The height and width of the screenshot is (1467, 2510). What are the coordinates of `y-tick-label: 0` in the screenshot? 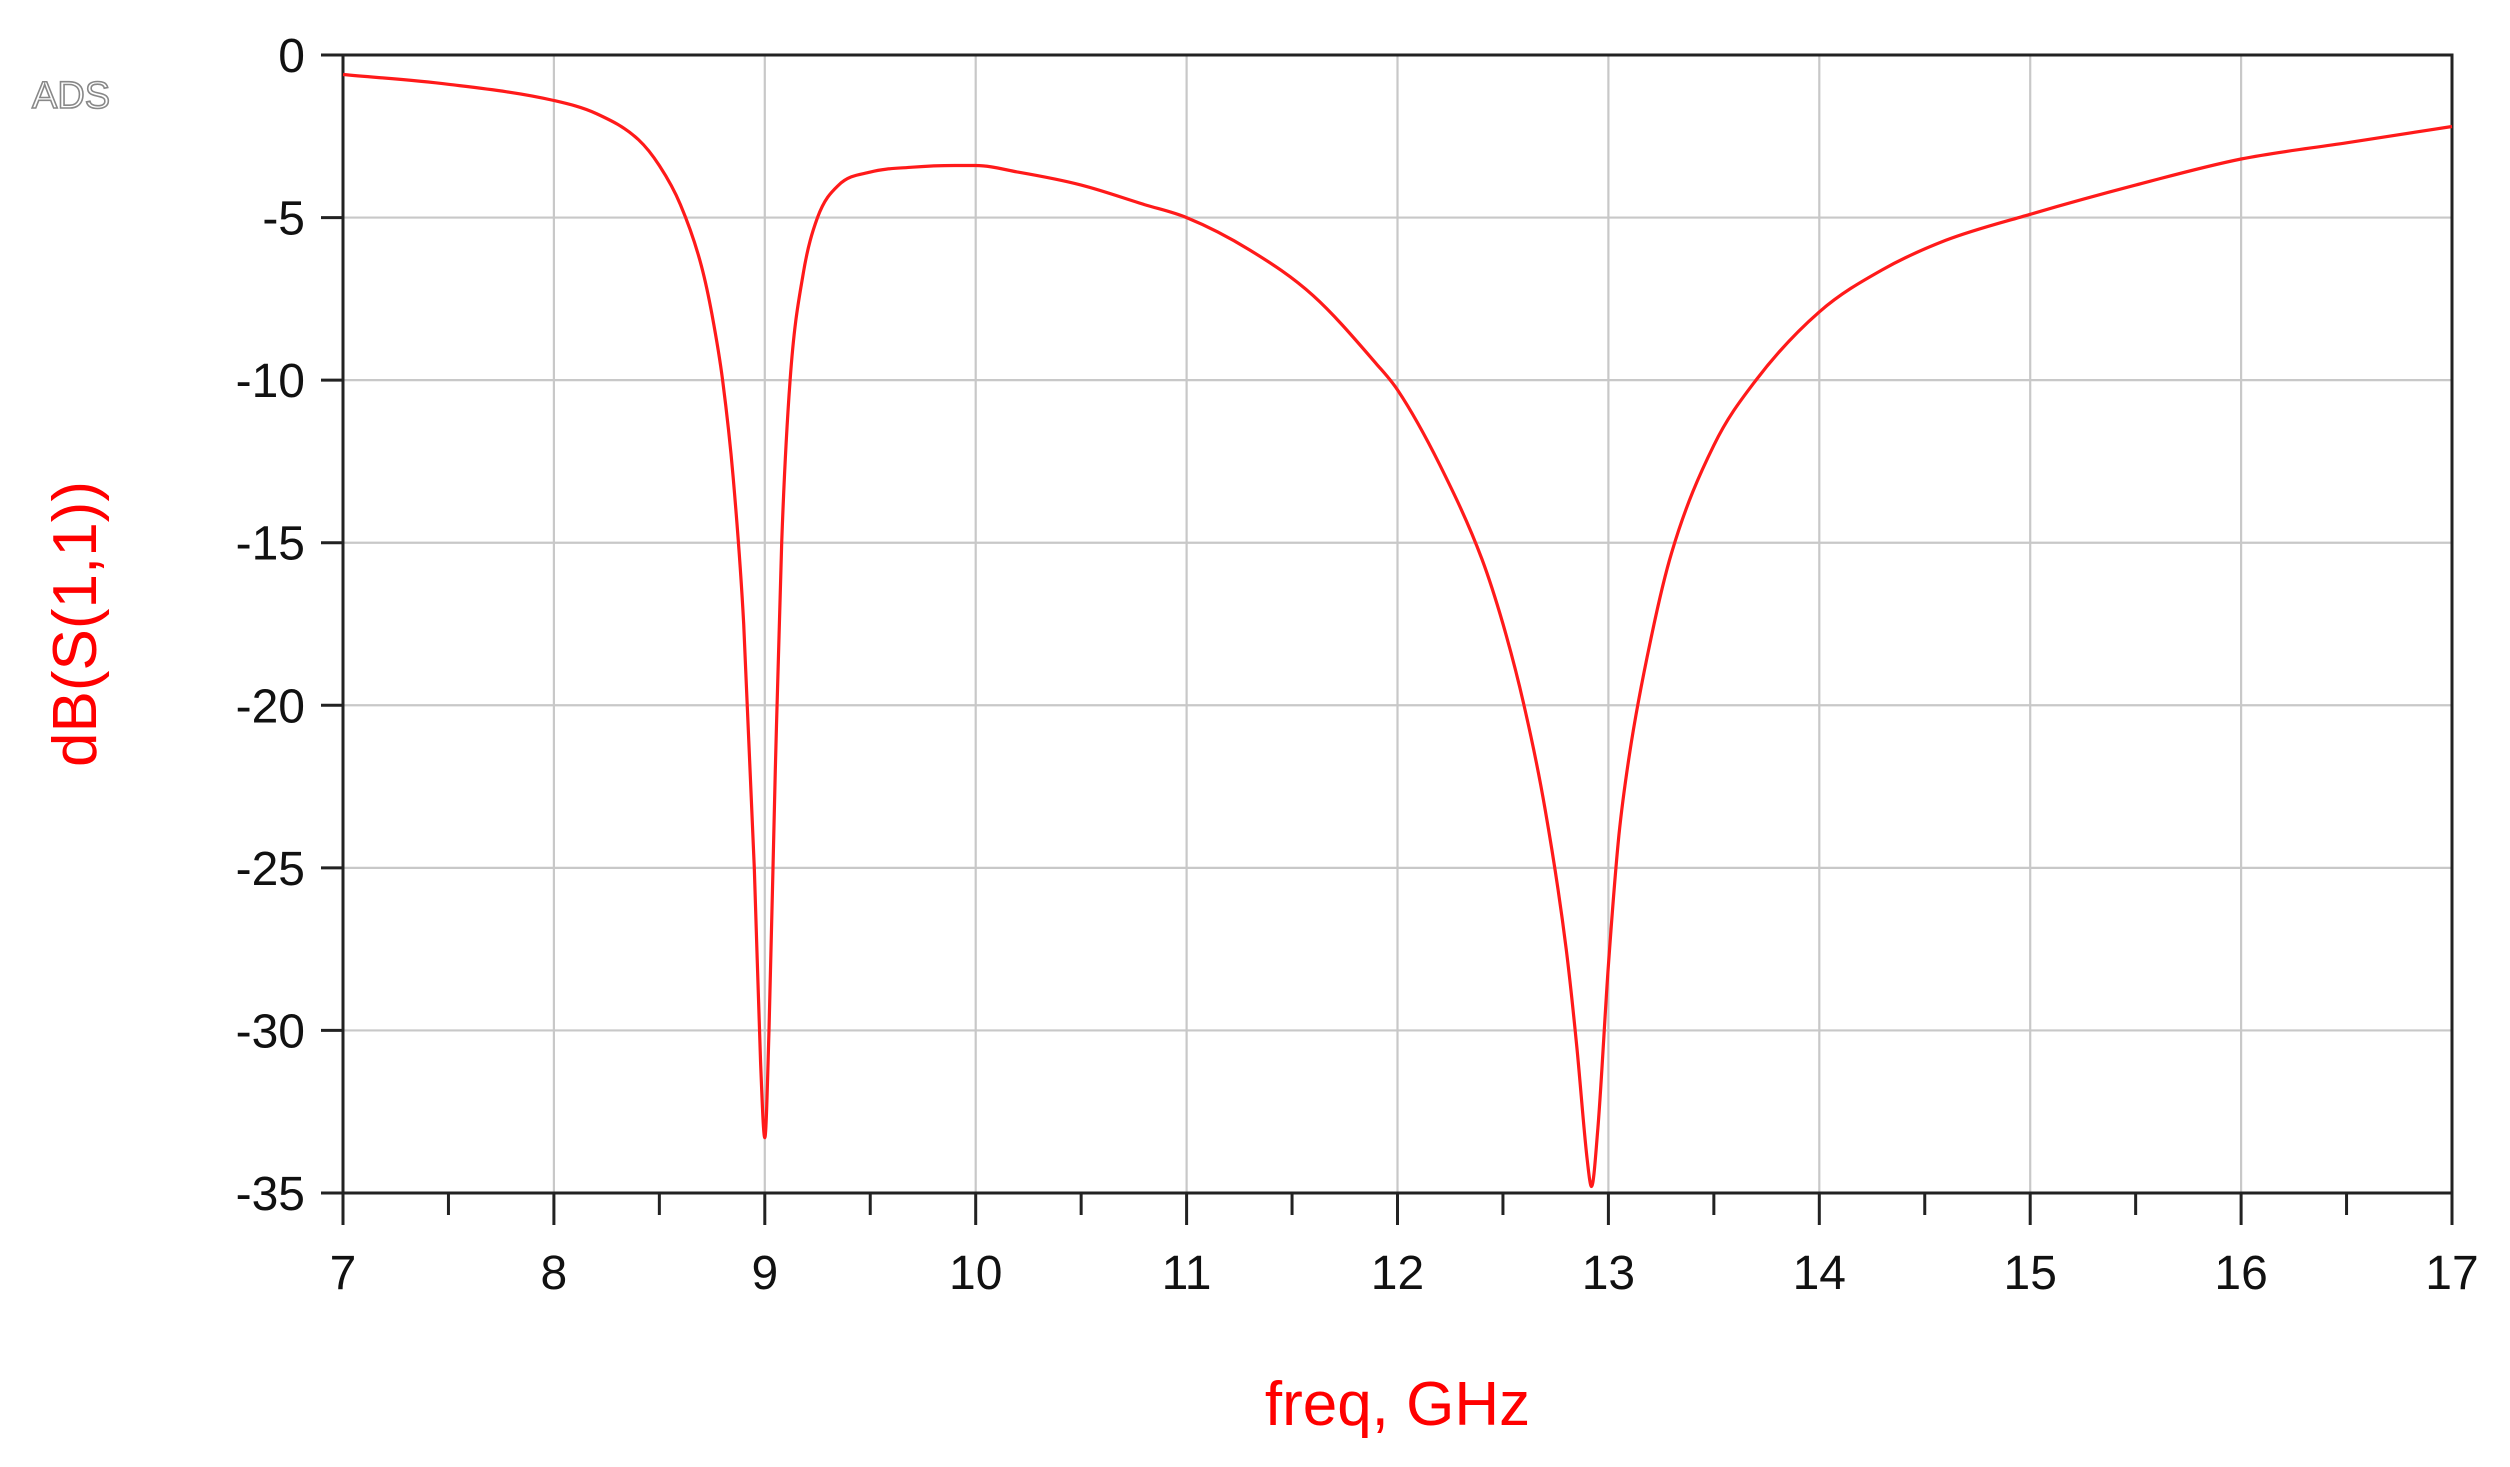 It's located at (291, 56).